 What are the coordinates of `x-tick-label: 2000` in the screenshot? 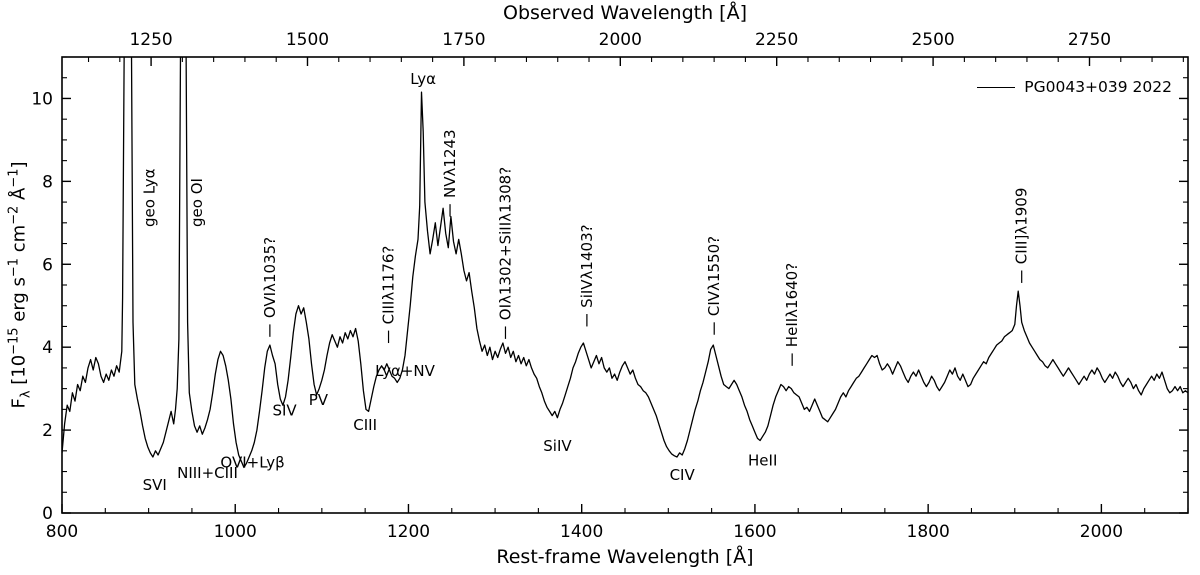 It's located at (1101, 532).